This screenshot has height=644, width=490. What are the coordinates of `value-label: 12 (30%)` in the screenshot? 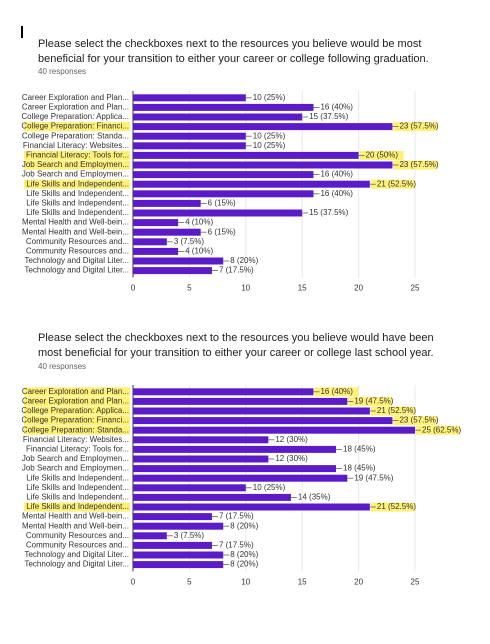 It's located at (291, 439).